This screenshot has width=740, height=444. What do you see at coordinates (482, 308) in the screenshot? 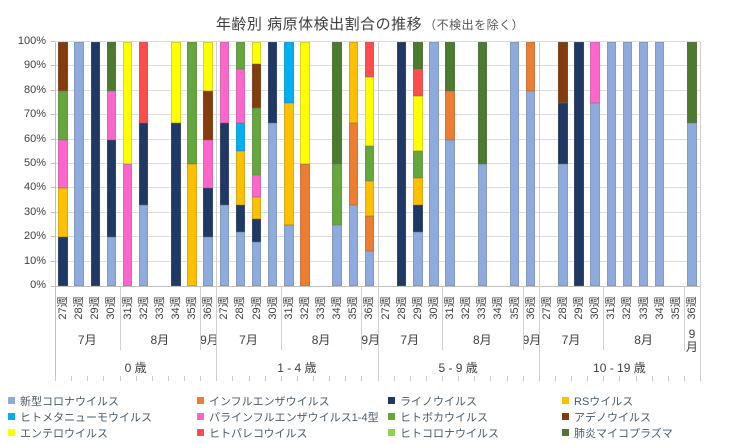
I see `x-axis-week-label: 33週` at bounding box center [482, 308].